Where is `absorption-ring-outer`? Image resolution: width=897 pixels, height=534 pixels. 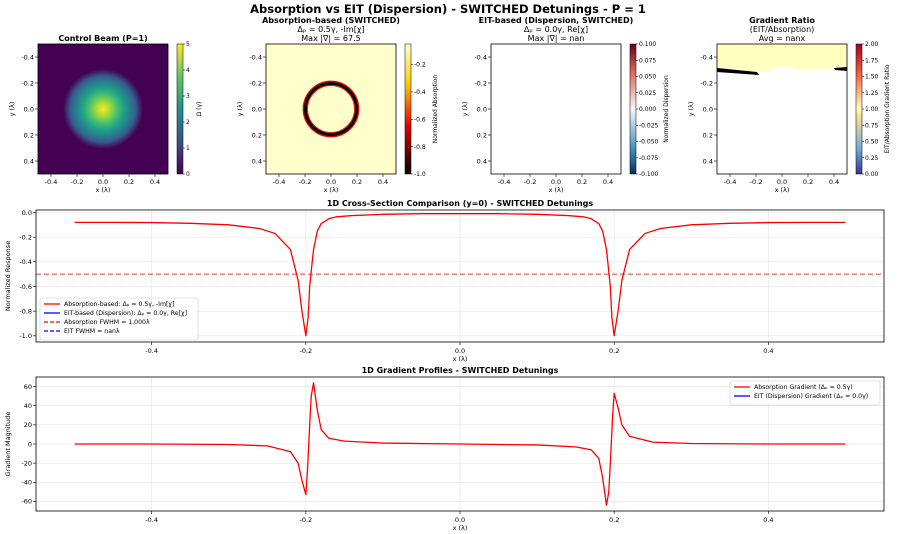 absorption-ring-outer is located at coordinates (331, 109).